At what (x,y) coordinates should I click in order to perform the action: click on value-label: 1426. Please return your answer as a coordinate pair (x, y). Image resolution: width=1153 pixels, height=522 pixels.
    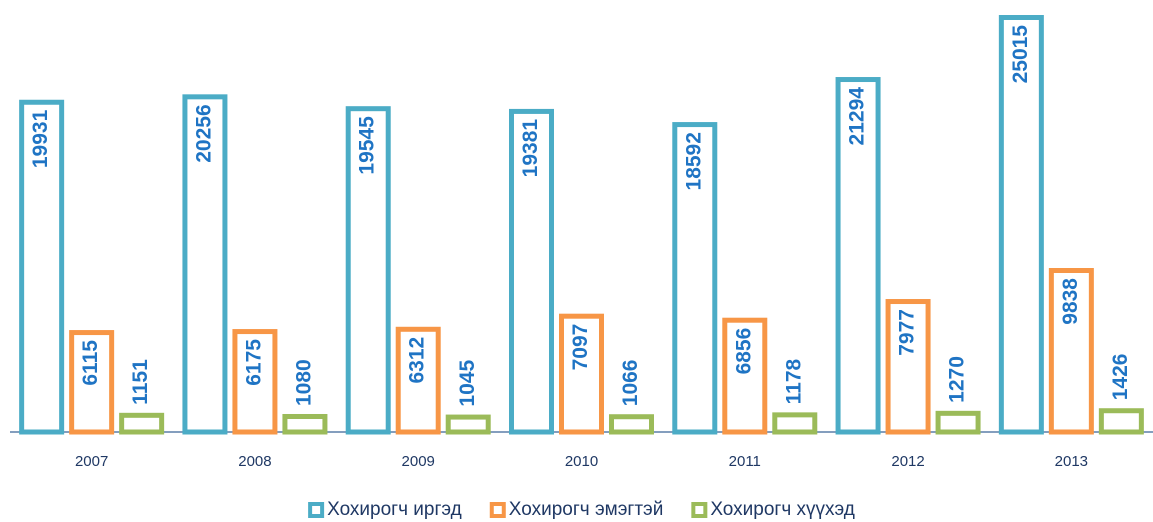
    Looking at the image, I should click on (1120, 377).